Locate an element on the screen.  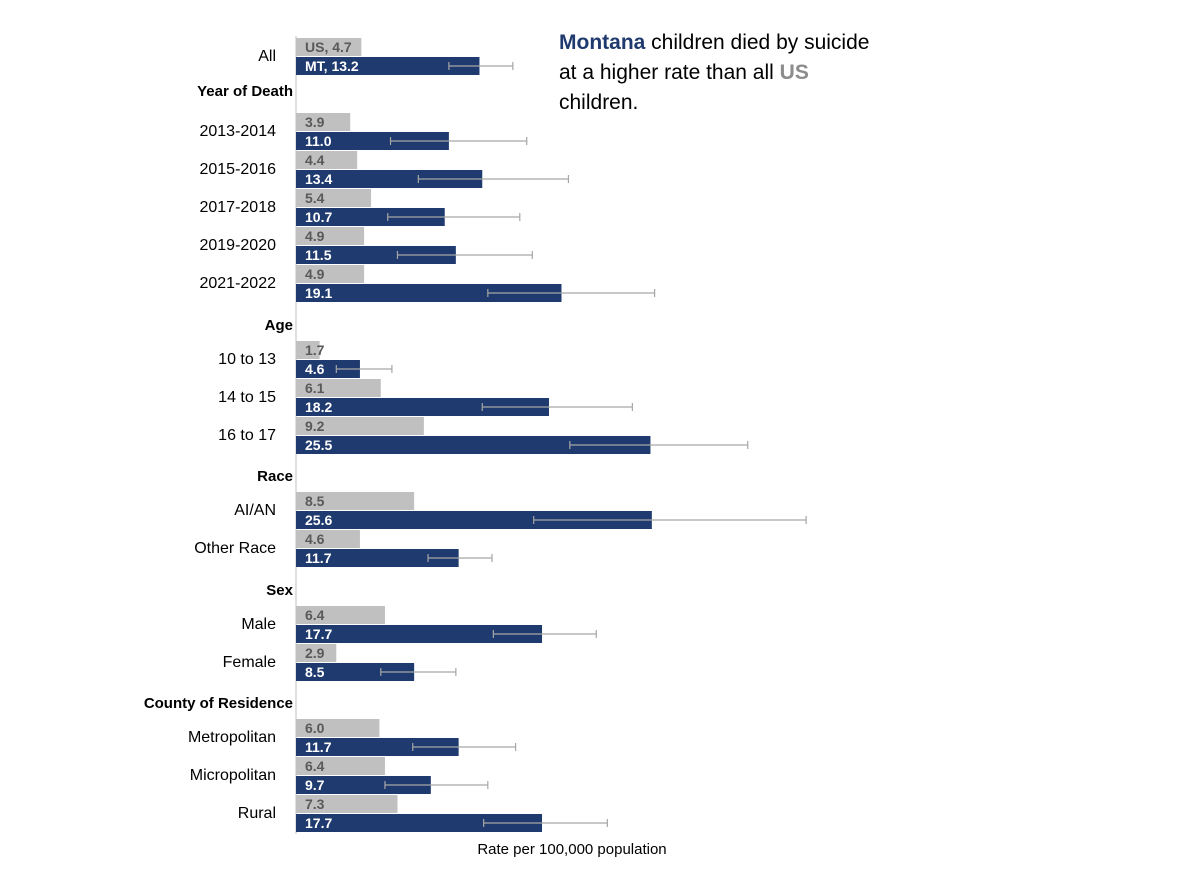
us-bar-label: 9.2 is located at coordinates (315, 426).